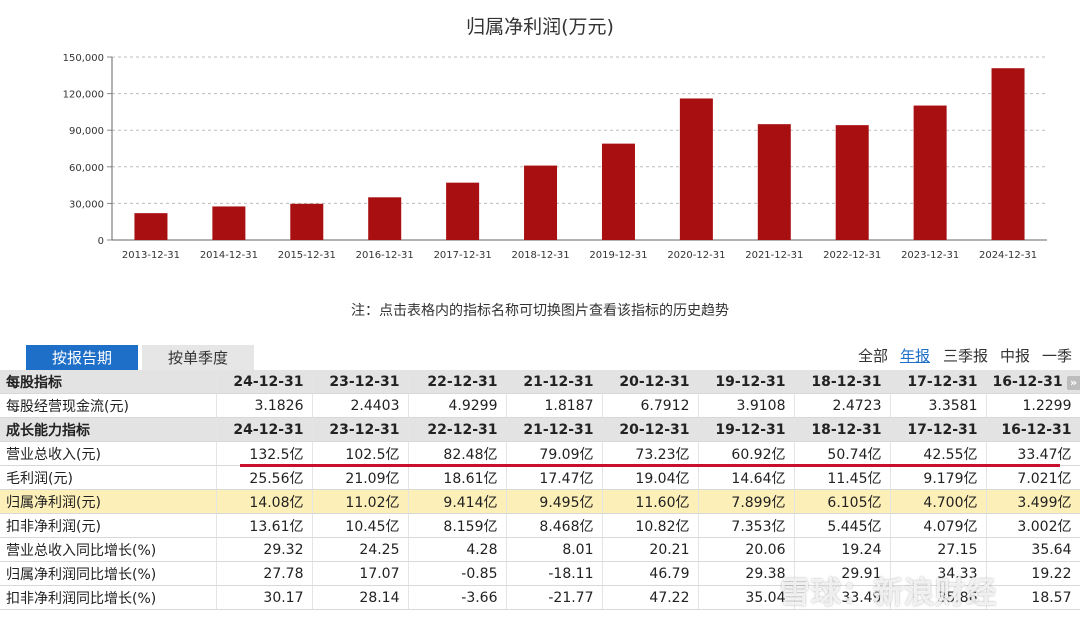 Image resolution: width=1080 pixels, height=617 pixels. Describe the element at coordinates (375, 405) in the screenshot. I see `cell-value: 2.4403` at that location.